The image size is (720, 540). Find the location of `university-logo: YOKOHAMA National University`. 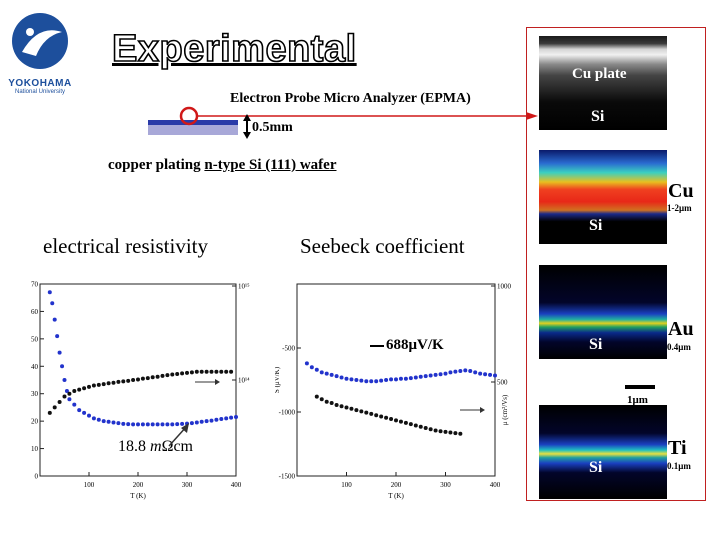

university-logo: YOKOHAMA National University is located at coordinates (40, 52).